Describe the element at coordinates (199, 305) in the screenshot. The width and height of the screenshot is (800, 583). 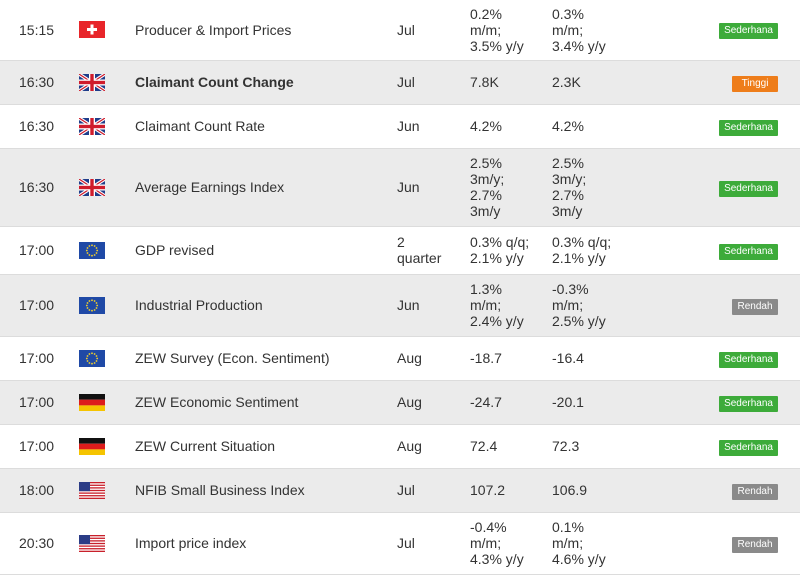
I see `event-name: Industrial Production` at that location.